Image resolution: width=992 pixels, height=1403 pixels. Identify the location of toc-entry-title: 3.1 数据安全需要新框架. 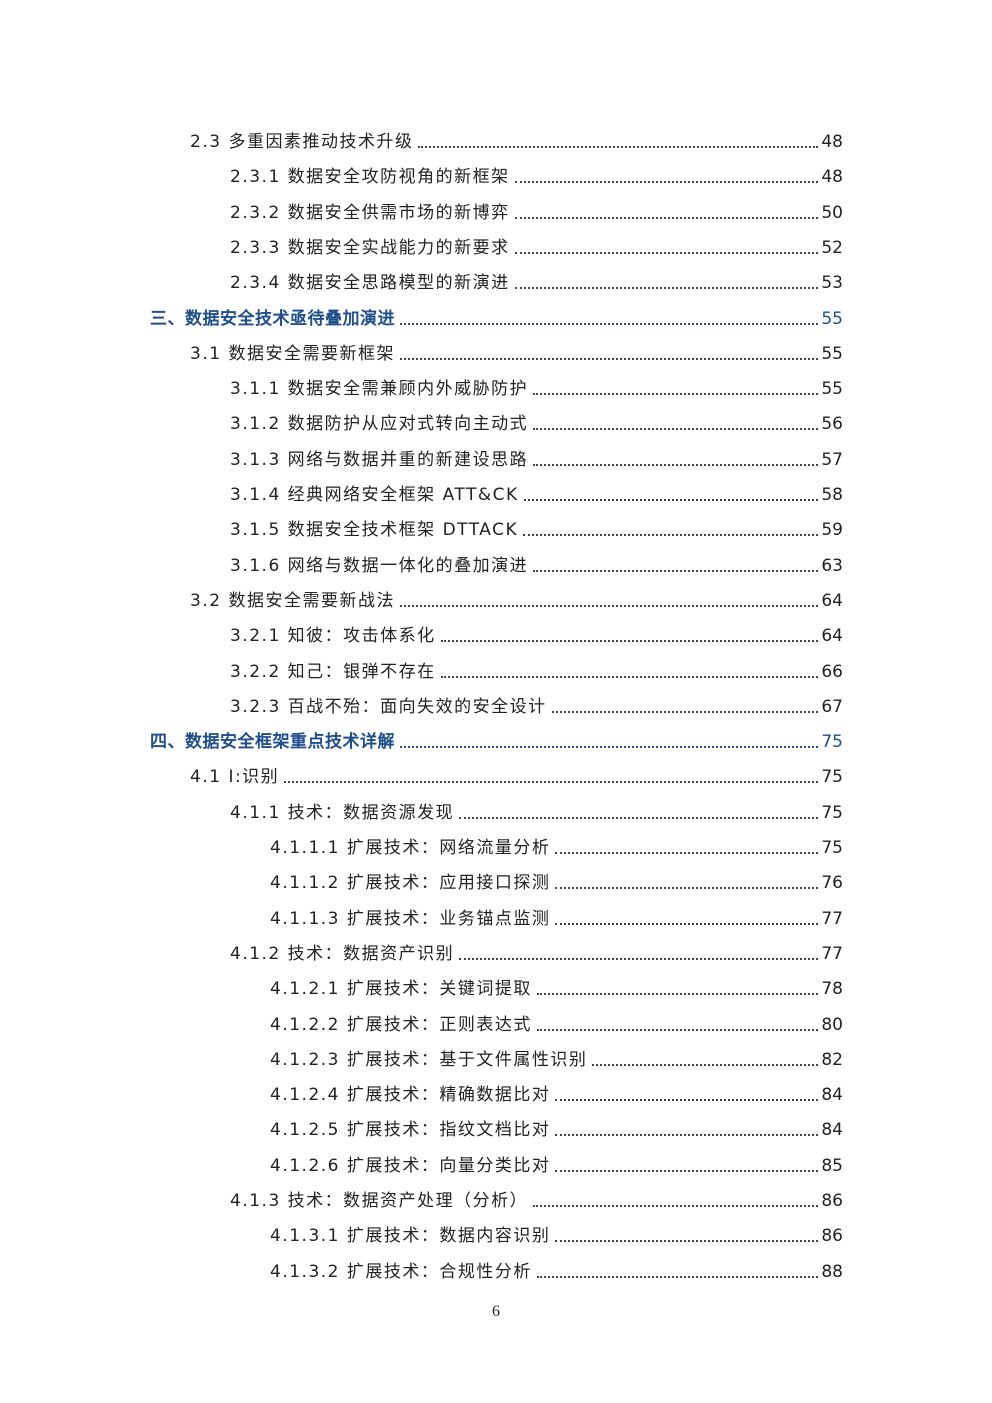
(292, 353).